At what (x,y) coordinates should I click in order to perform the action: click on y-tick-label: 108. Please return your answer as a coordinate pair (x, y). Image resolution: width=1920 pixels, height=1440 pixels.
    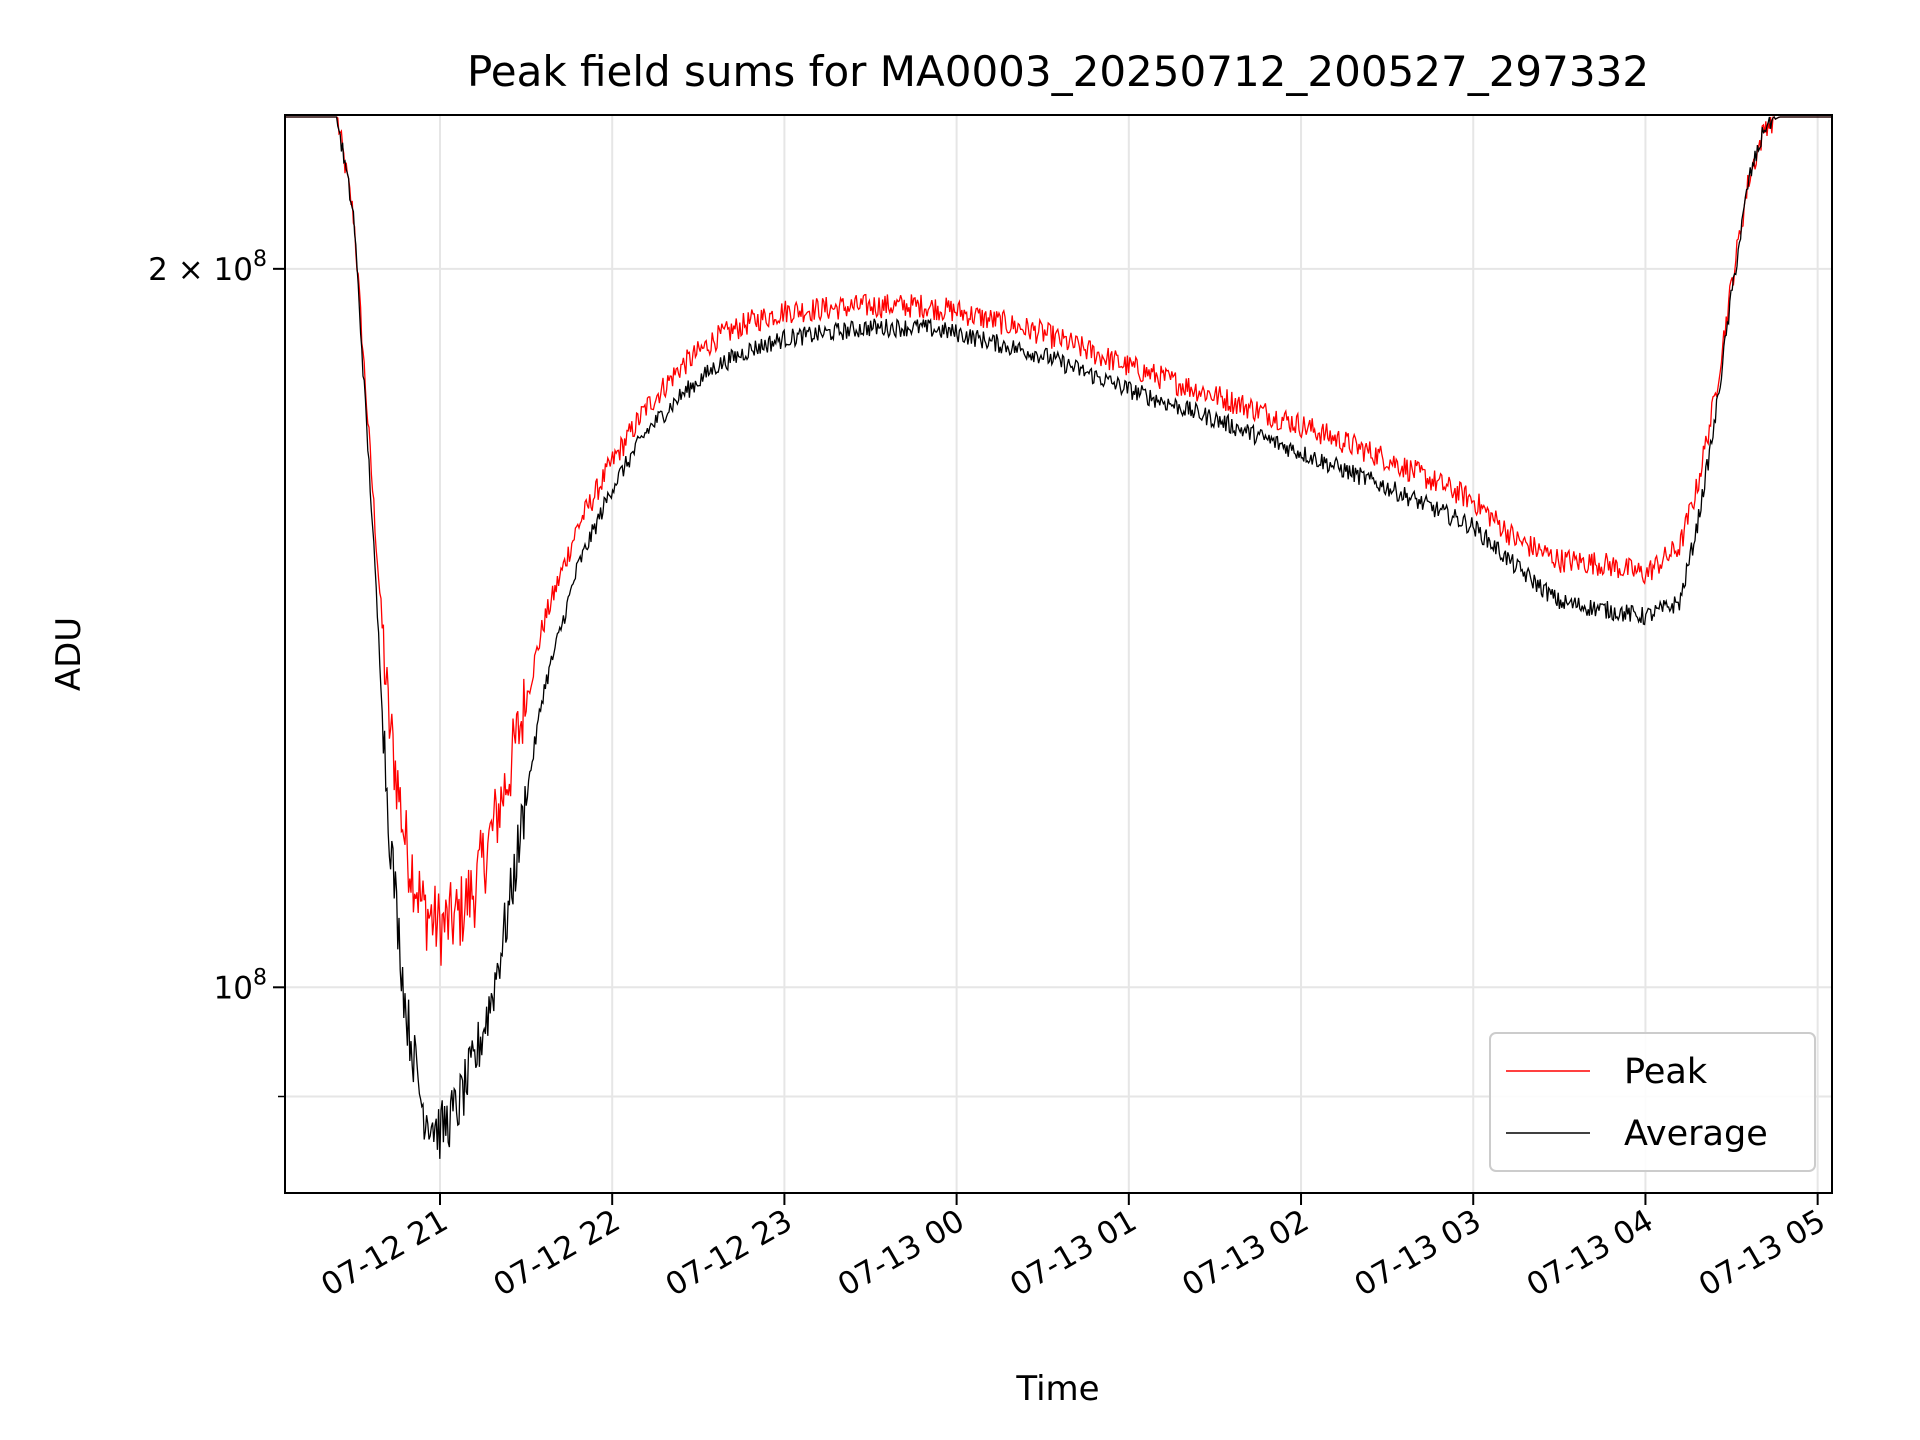
    Looking at the image, I should click on (240, 985).